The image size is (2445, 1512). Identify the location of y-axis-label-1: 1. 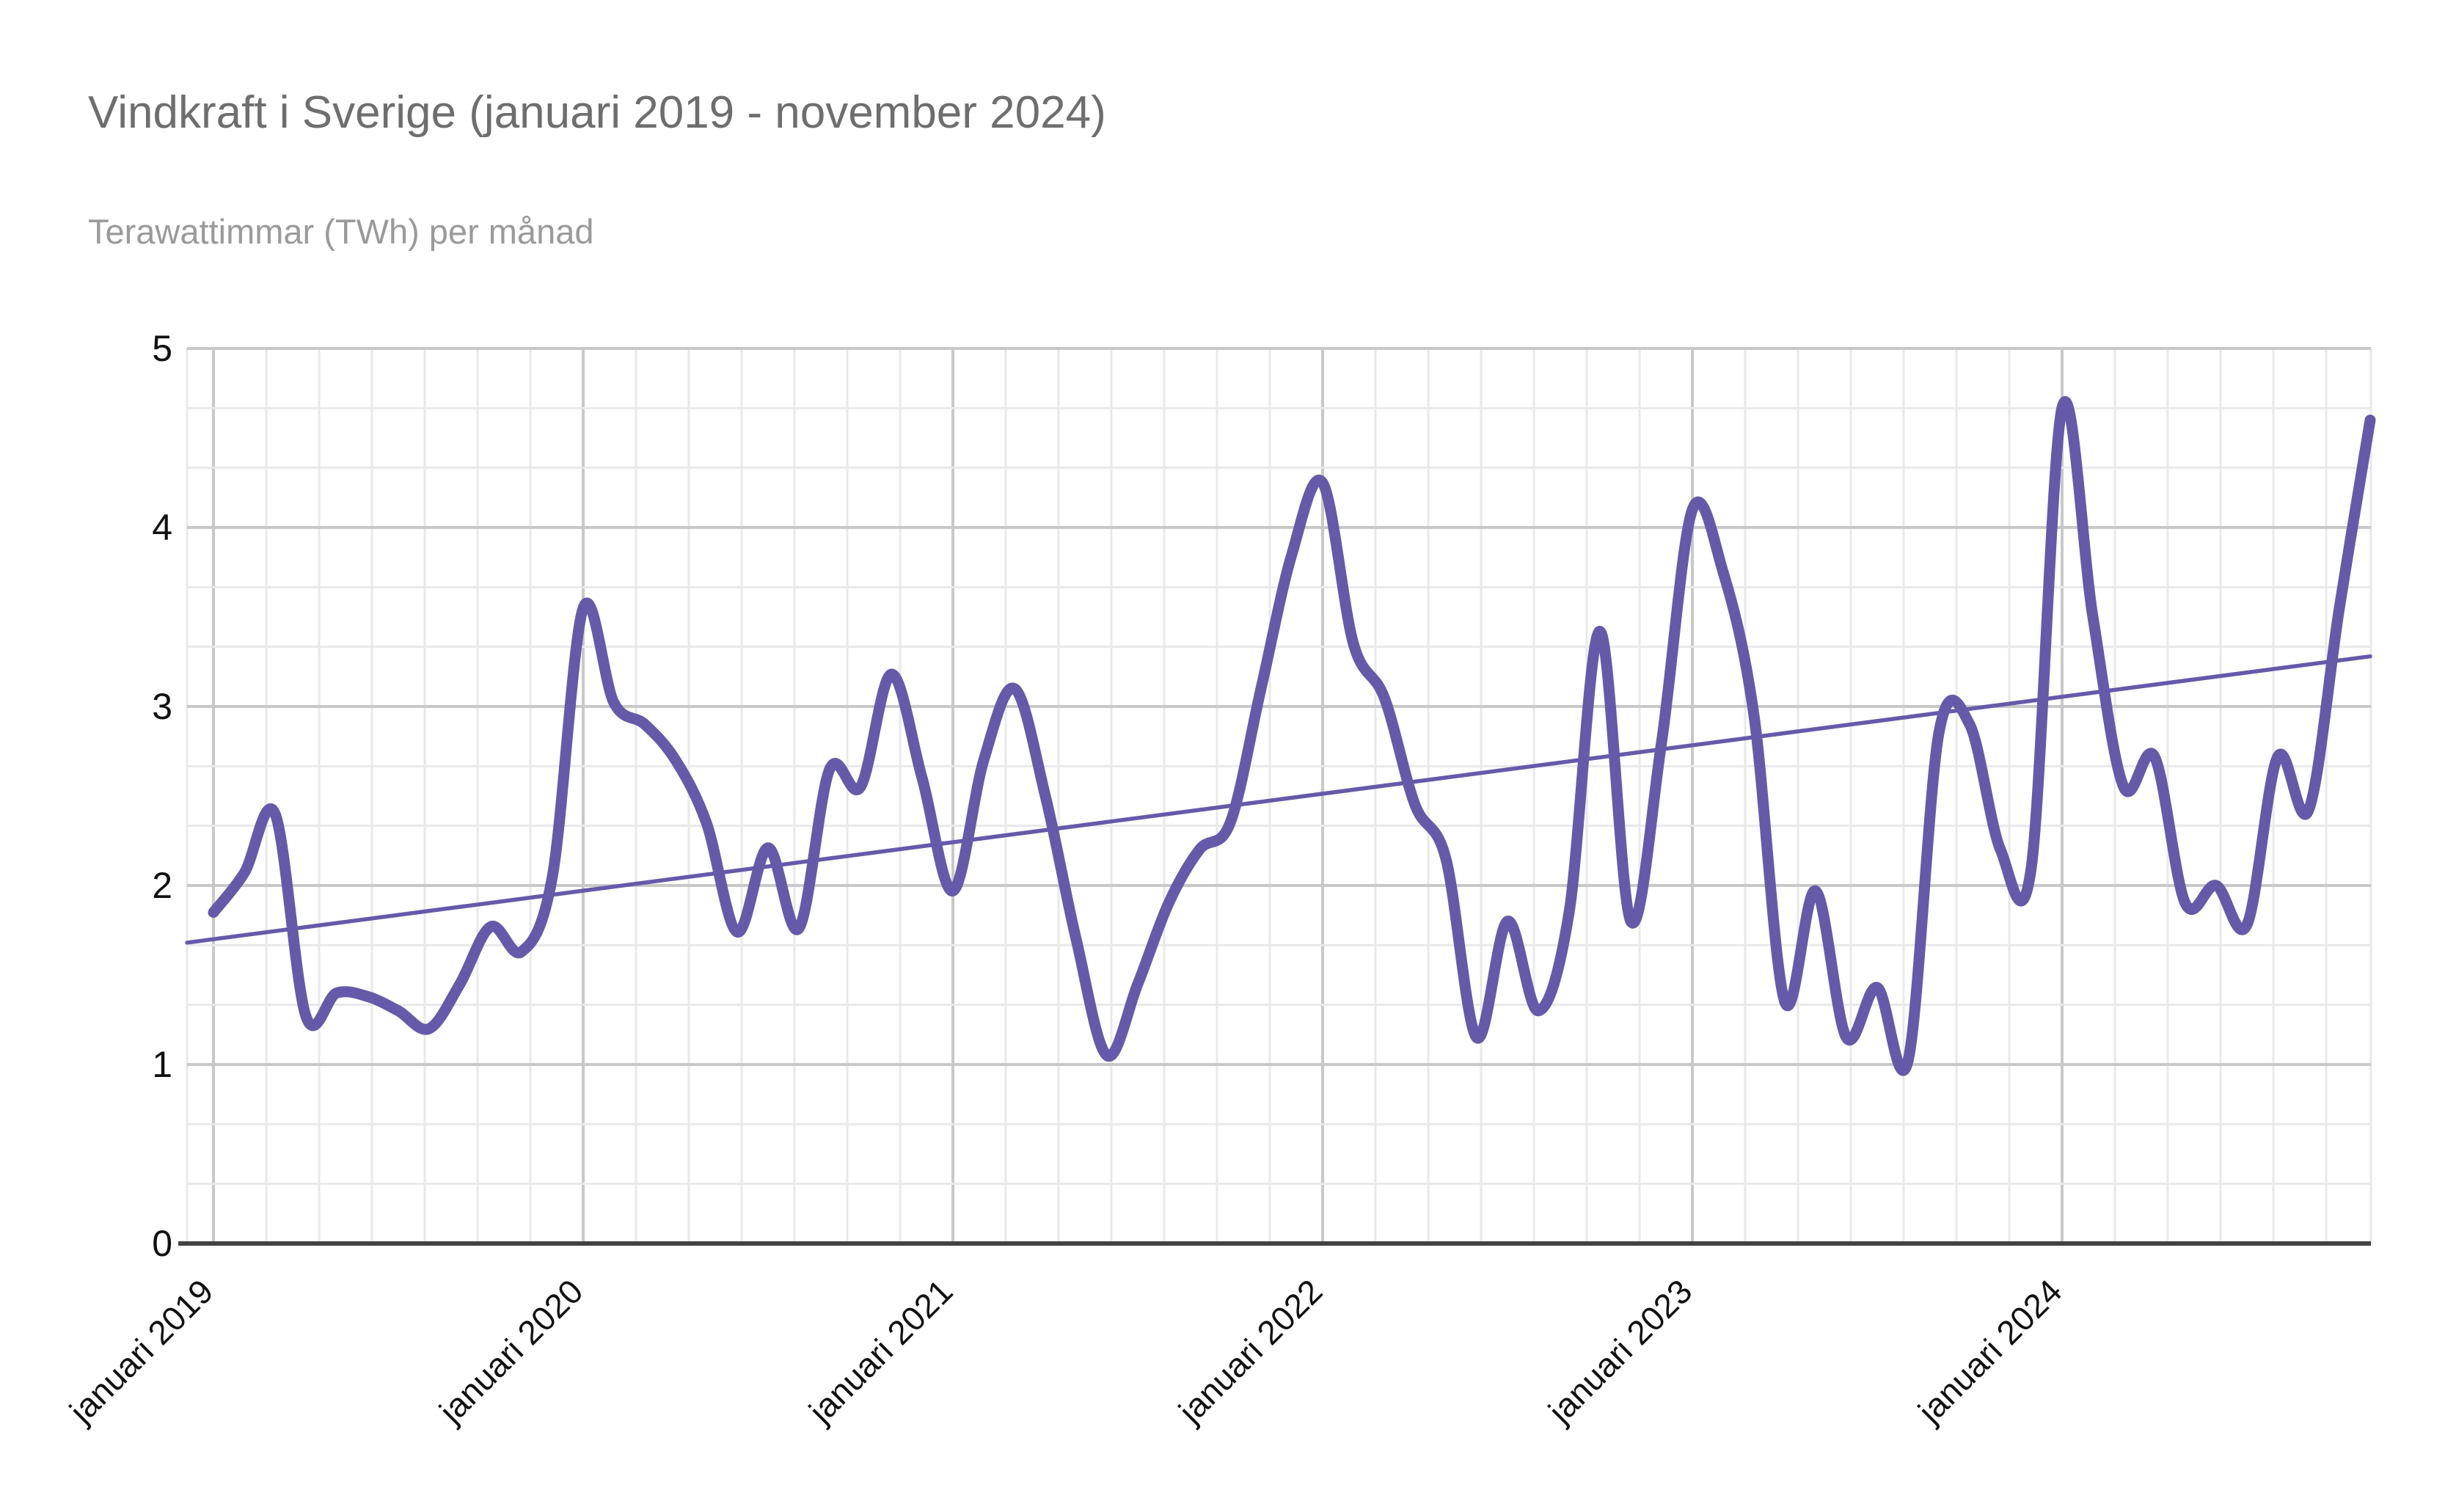
(162, 1064).